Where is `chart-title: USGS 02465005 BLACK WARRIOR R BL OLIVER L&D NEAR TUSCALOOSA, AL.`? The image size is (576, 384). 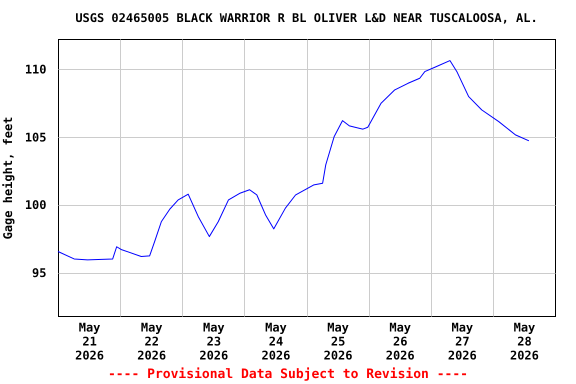 chart-title: USGS 02465005 BLACK WARRIOR R BL OLIVER L&D NEAR TUSCALOOSA, AL. is located at coordinates (306, 18).